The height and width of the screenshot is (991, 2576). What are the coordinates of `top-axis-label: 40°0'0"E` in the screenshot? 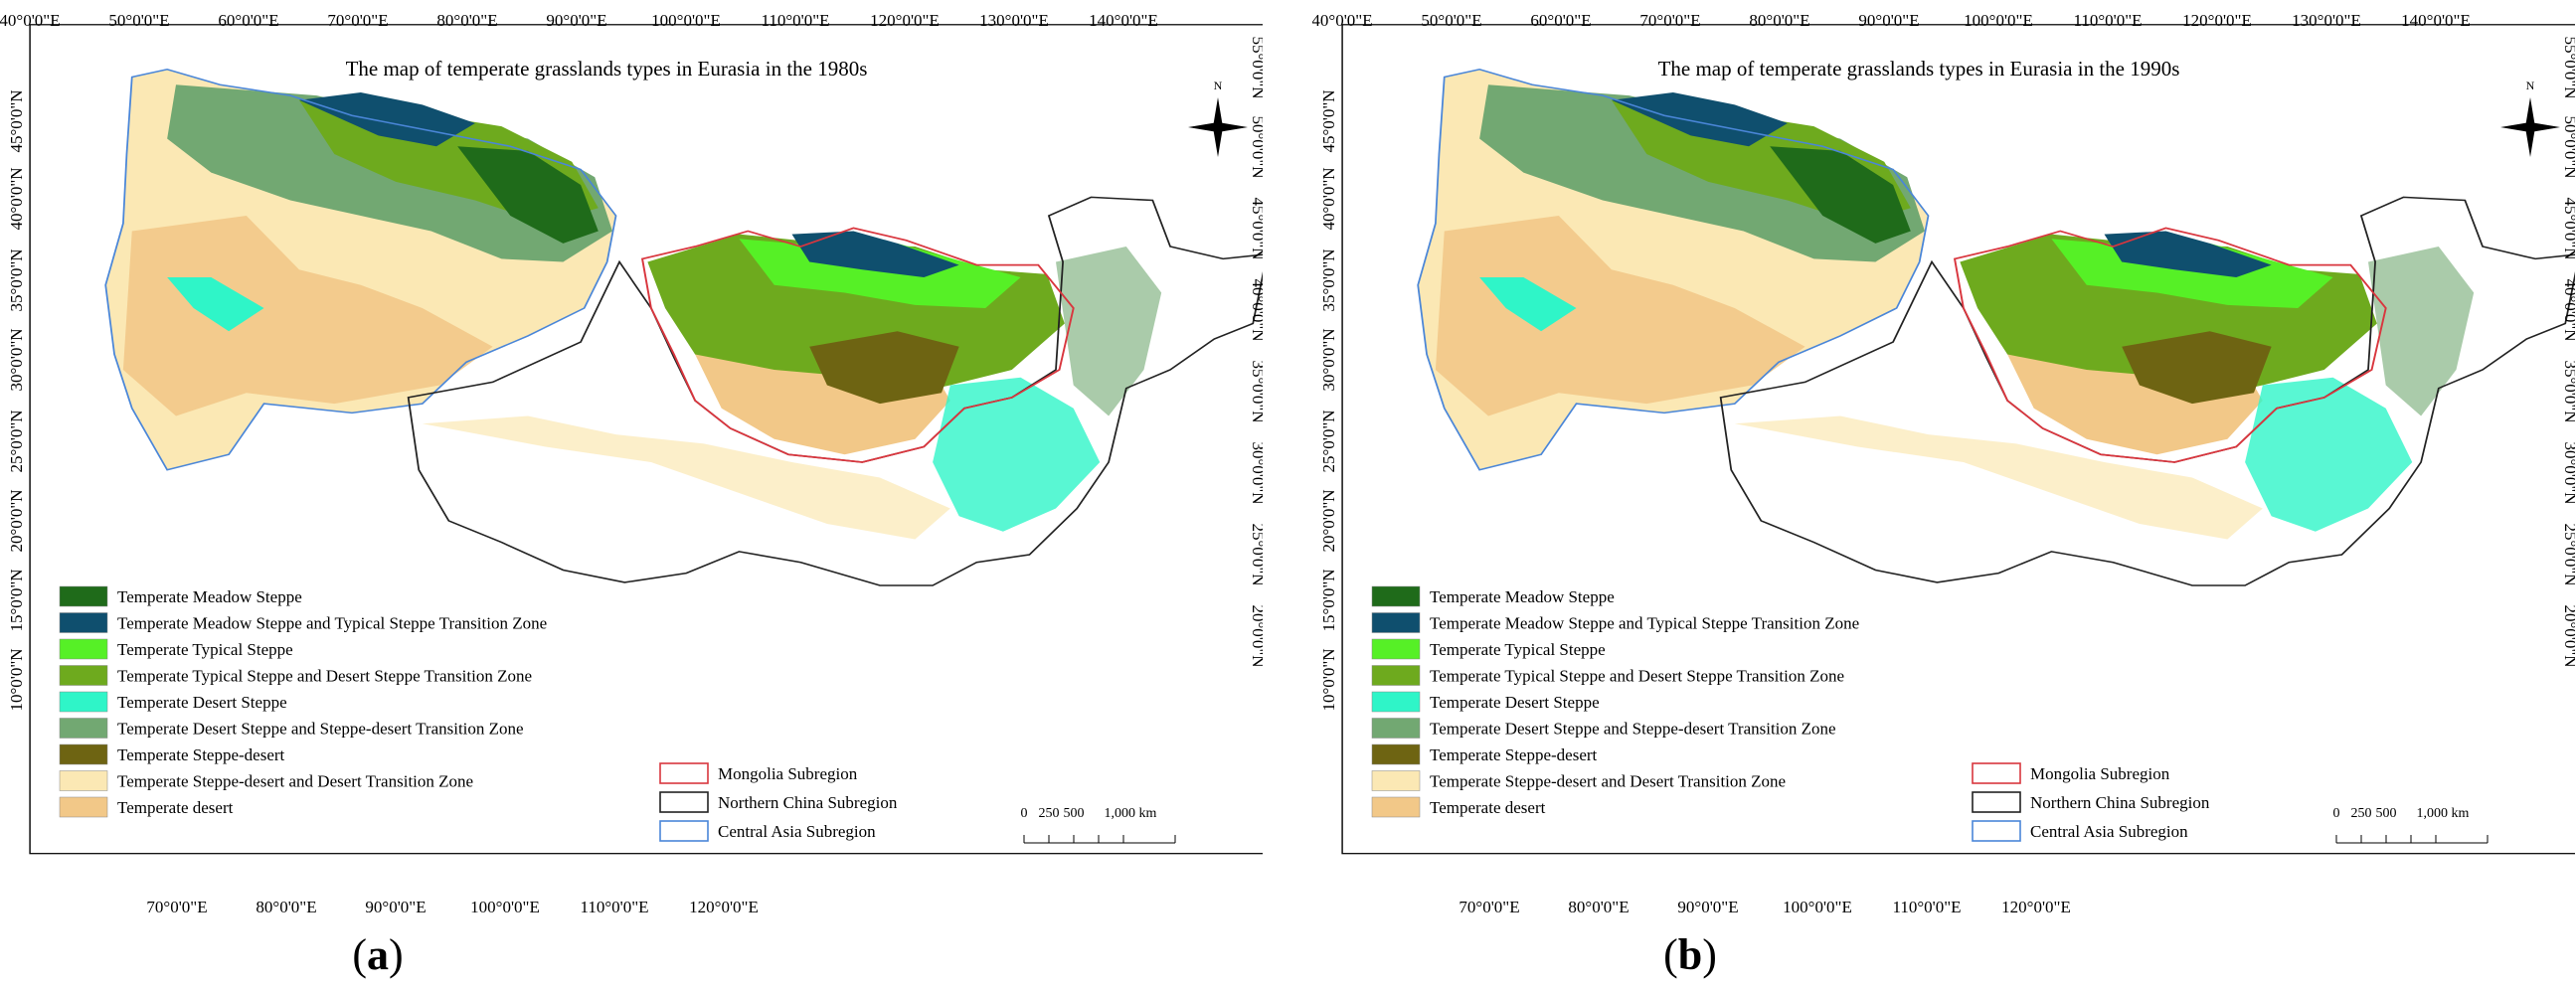 It's located at (30, 20).